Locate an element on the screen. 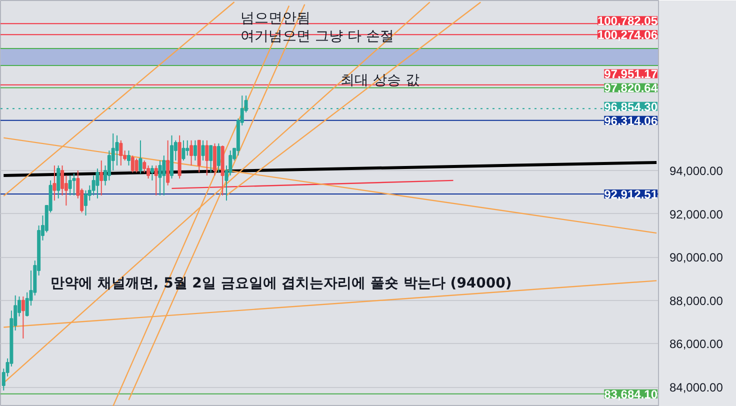 Image resolution: width=736 pixels, height=406 pixels. ref-line-label: 100,274.06 is located at coordinates (627, 35).